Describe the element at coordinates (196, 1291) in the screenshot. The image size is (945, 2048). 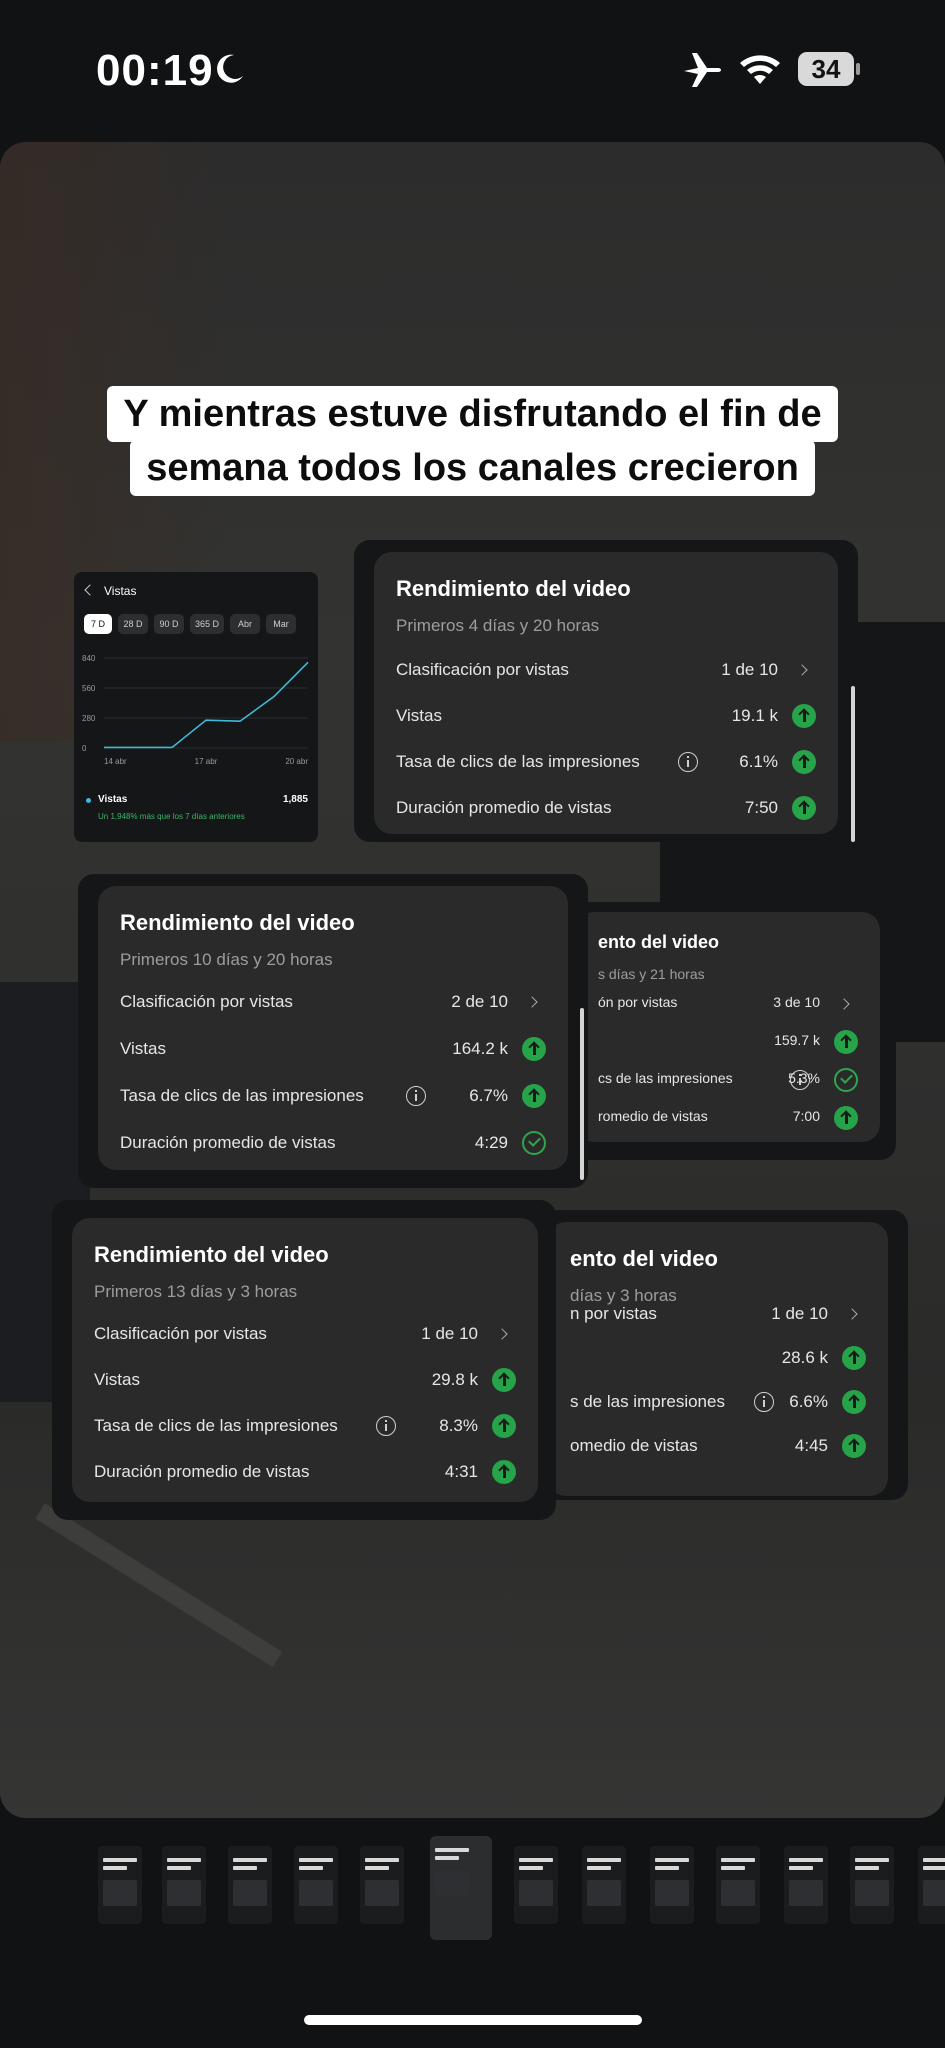
I see `card-subtitle: Primeros 13 días y 3 horas` at that location.